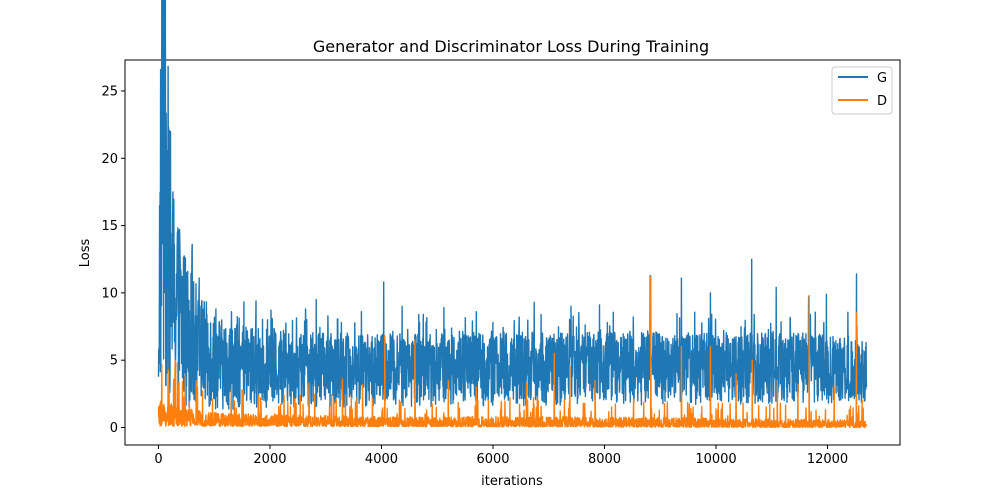 Image resolution: width=1000 pixels, height=500 pixels. Describe the element at coordinates (109, 159) in the screenshot. I see `y-tick-label: 20` at that location.